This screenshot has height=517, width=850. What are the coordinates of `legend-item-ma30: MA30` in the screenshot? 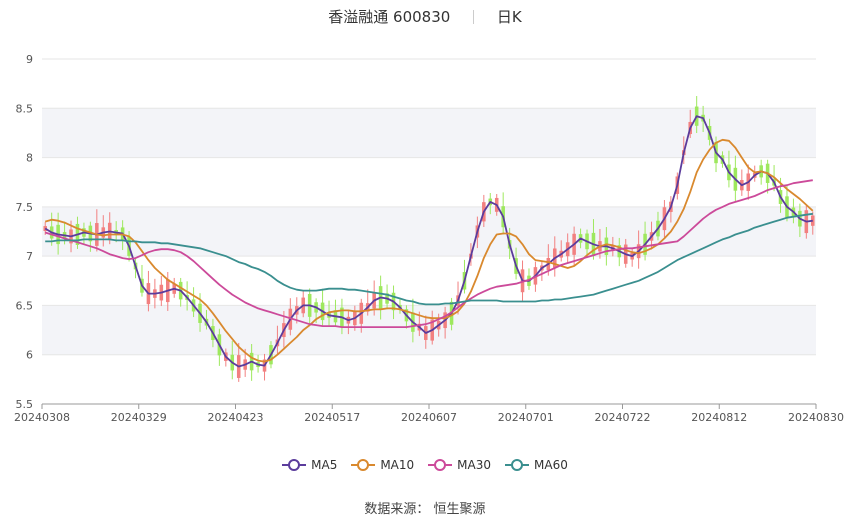 It's located at (459, 465).